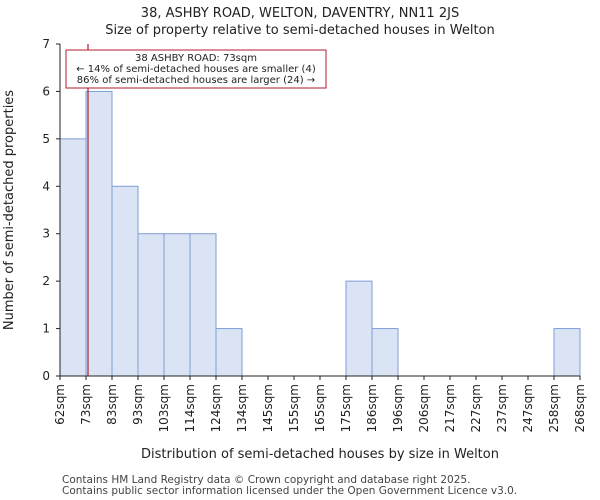  Describe the element at coordinates (554, 408) in the screenshot. I see `x-tick-label: 258sqm` at that location.